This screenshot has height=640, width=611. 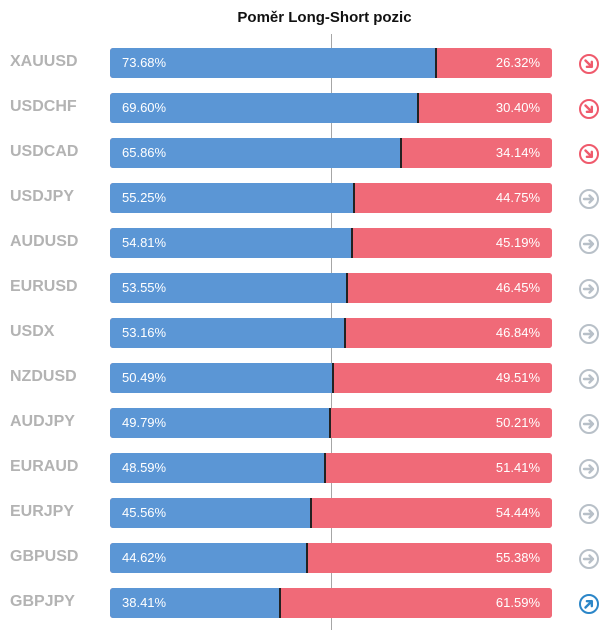 What do you see at coordinates (144, 332) in the screenshot?
I see `long-percent-label: 53.16%` at bounding box center [144, 332].